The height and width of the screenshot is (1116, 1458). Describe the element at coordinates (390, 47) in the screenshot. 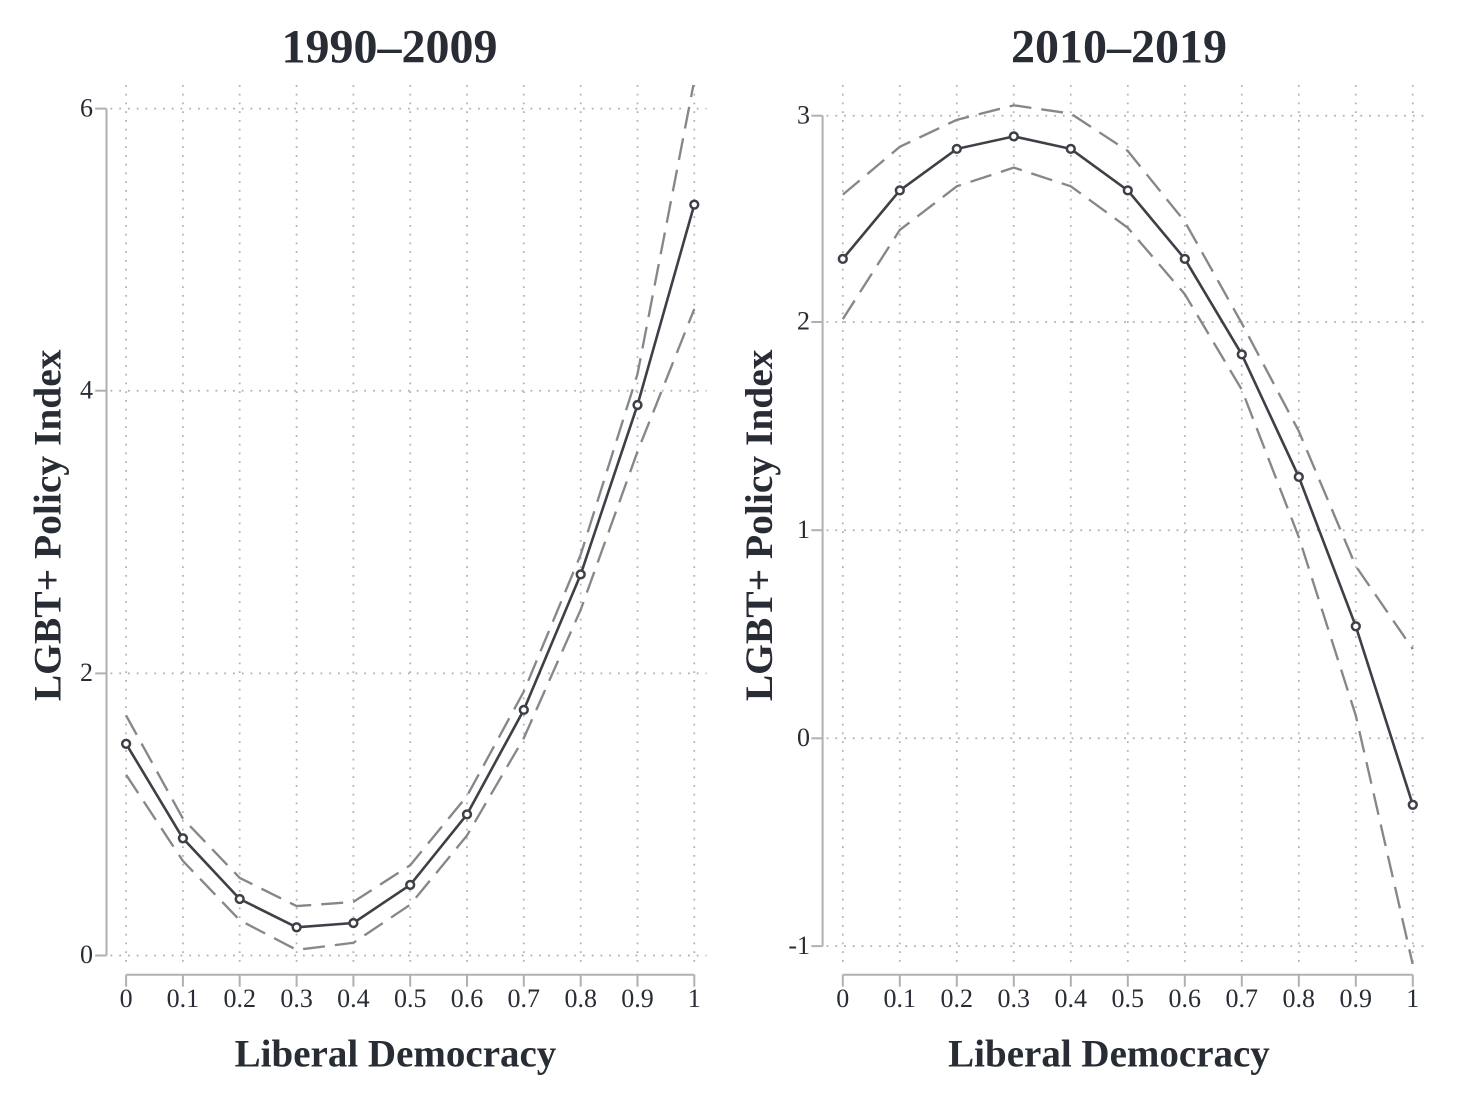

I see `svg-text: 1990–2009` at that location.